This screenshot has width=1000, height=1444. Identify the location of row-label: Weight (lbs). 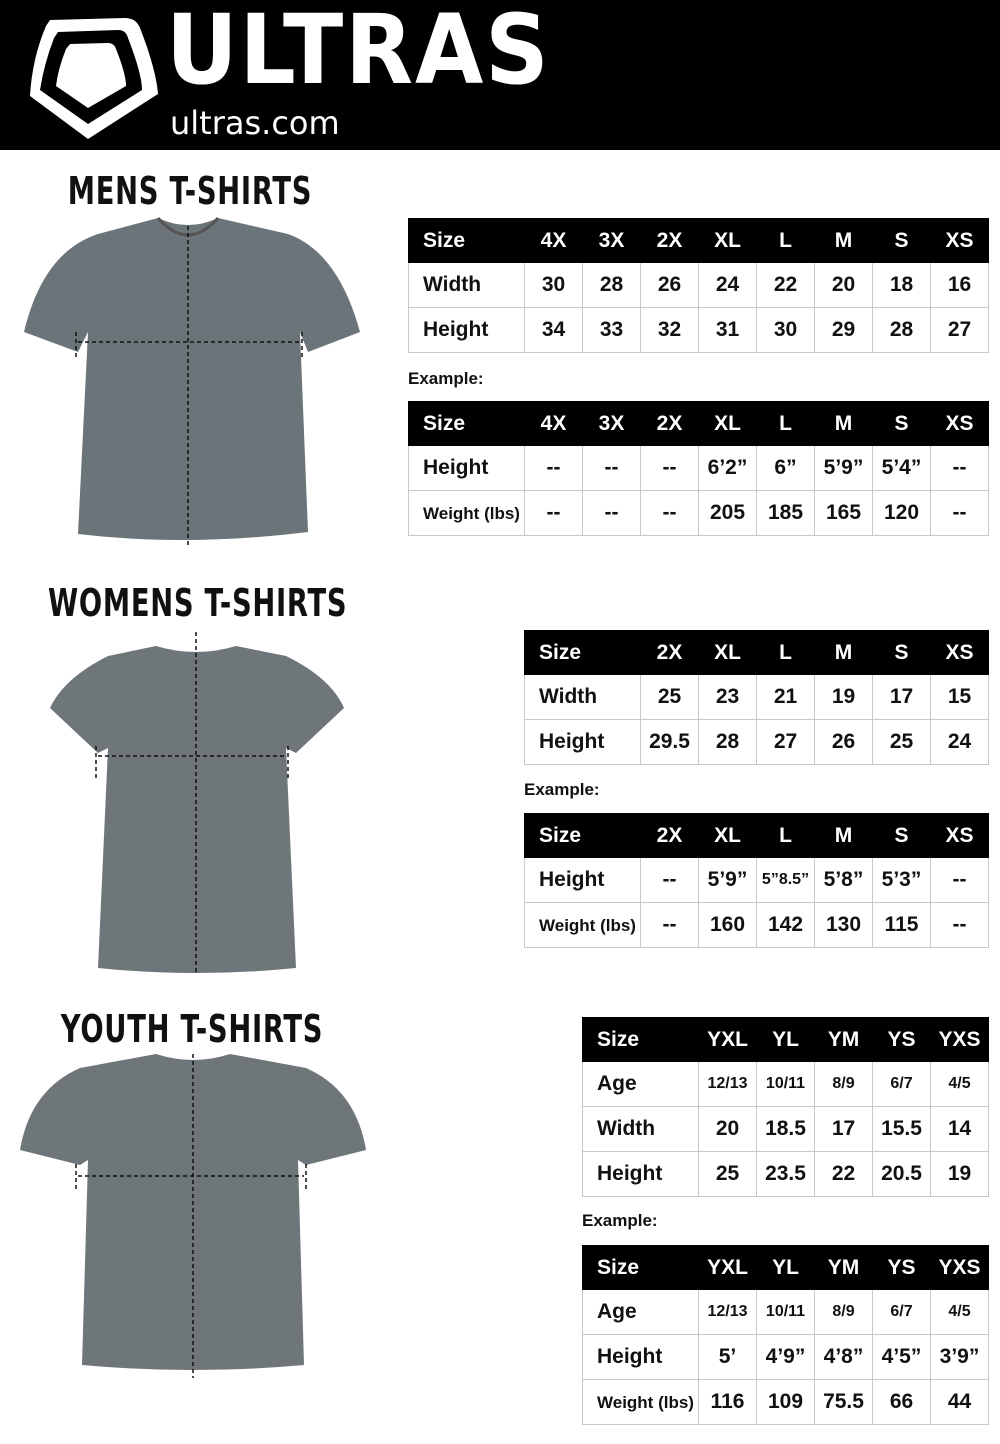
(466, 513).